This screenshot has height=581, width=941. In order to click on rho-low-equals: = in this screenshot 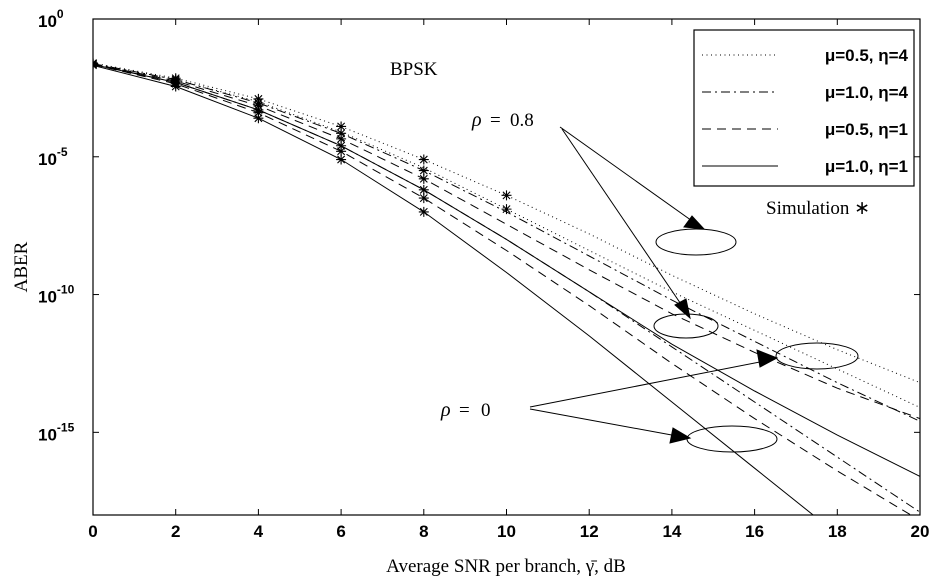, I will do `click(464, 410)`.